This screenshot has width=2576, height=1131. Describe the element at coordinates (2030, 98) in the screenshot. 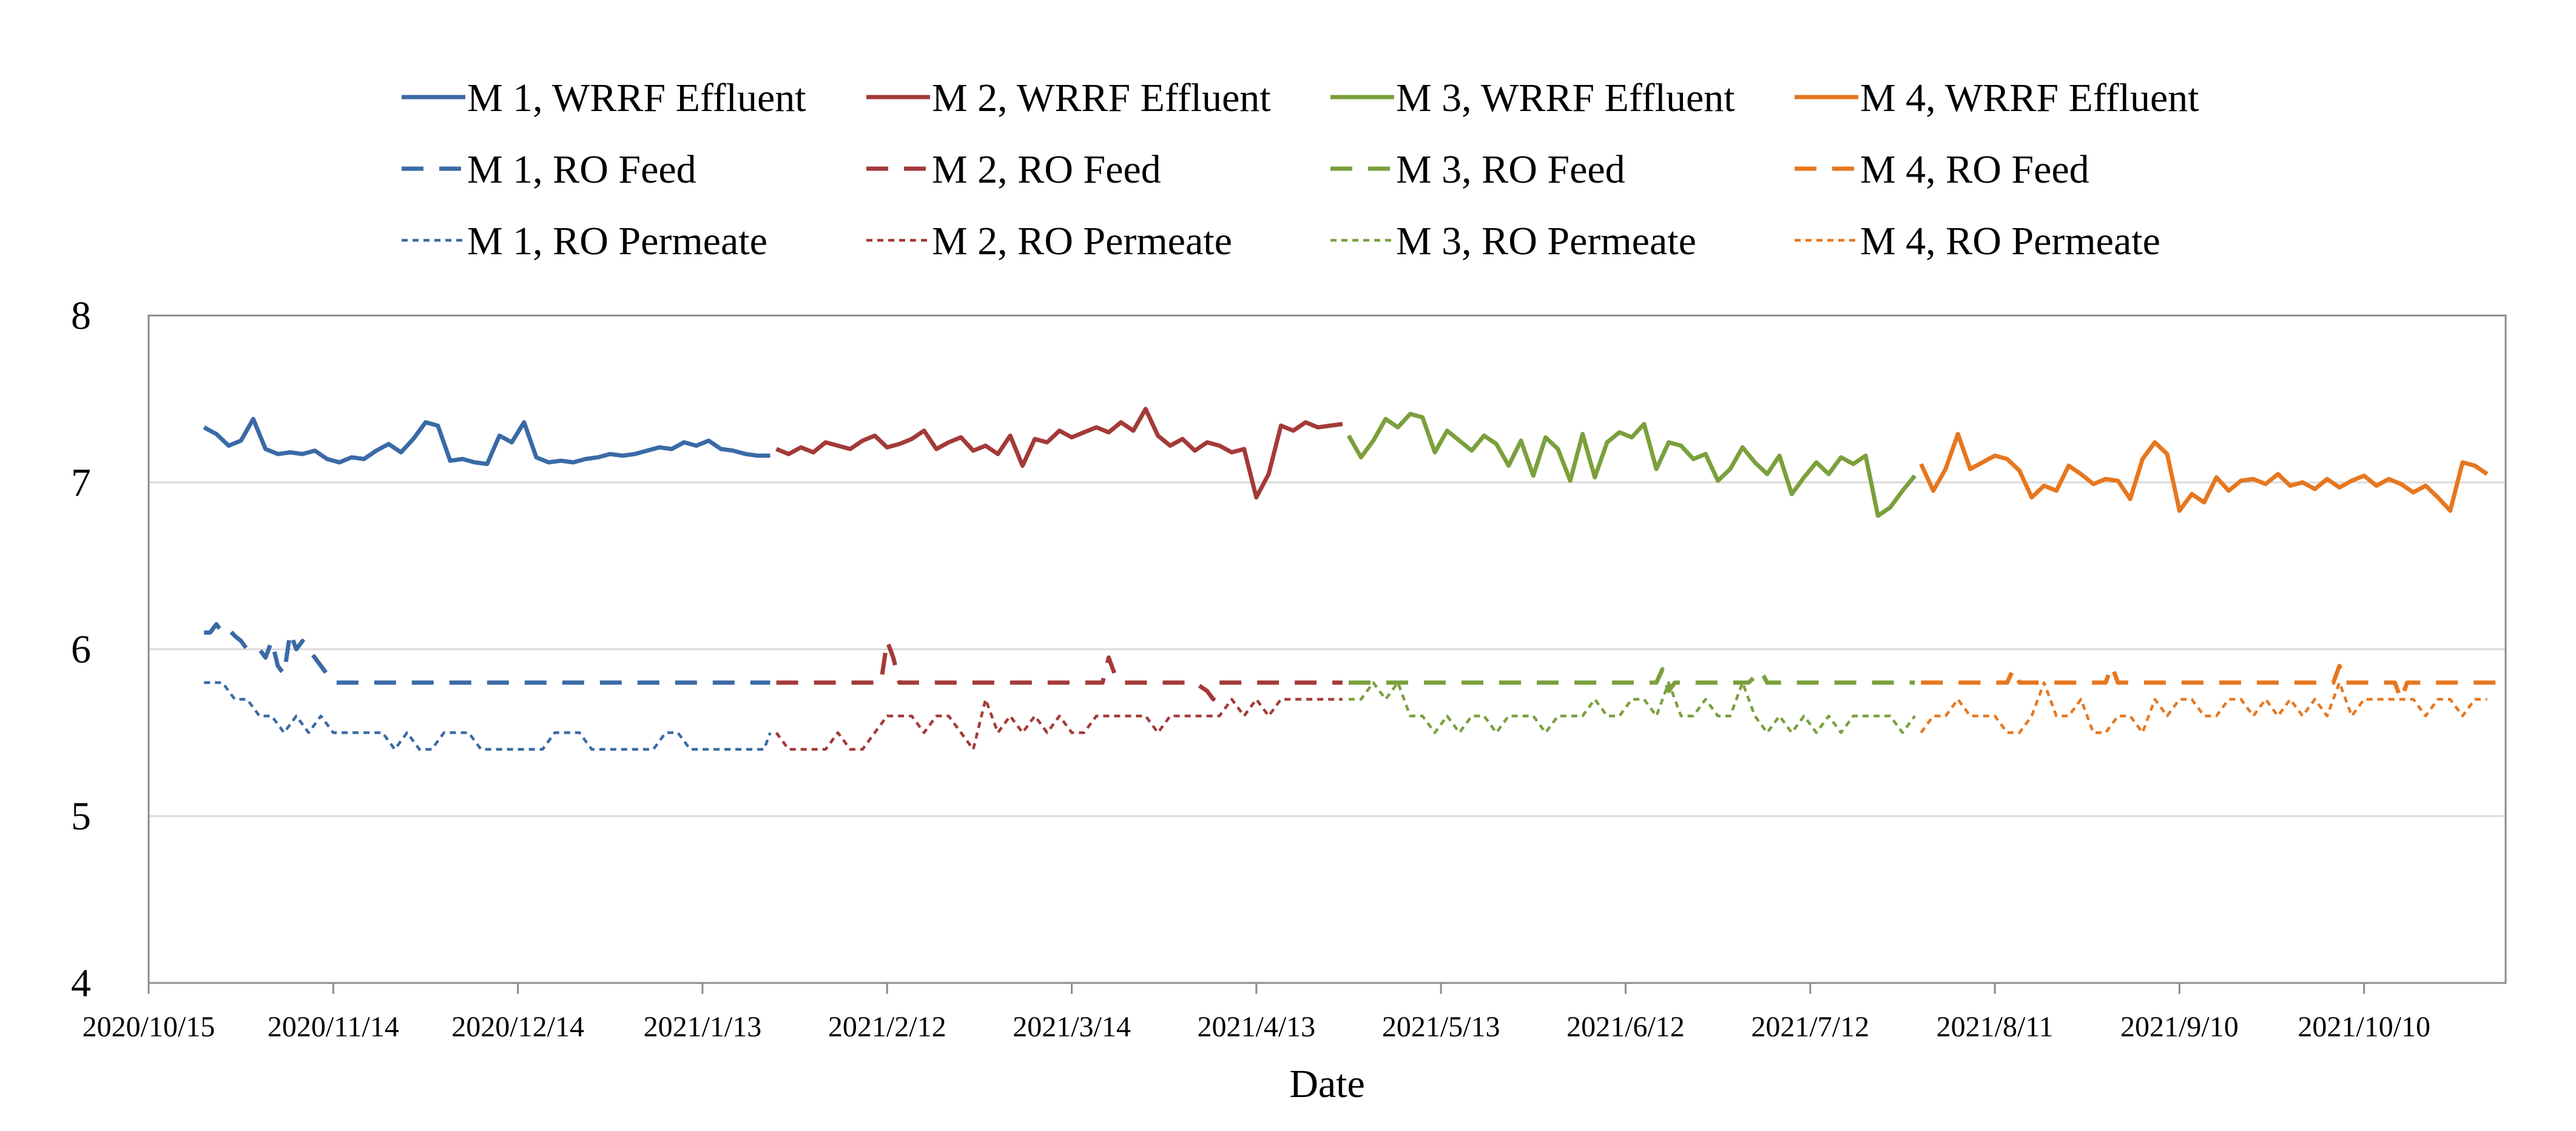

I see `legend-label: M 4, WRRF Effluent` at that location.